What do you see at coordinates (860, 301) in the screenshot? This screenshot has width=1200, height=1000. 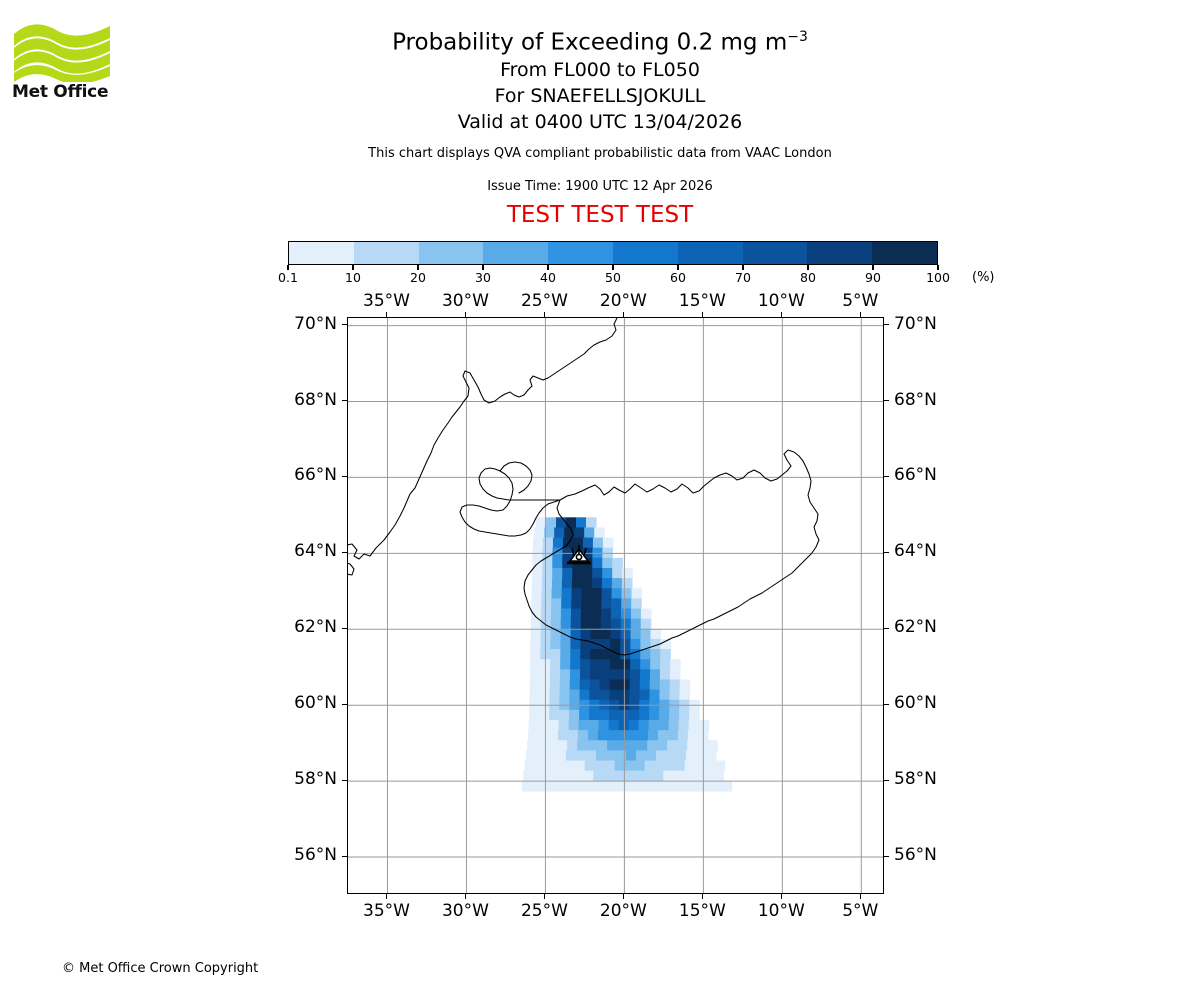 I see `lon-label-top: 5°W` at bounding box center [860, 301].